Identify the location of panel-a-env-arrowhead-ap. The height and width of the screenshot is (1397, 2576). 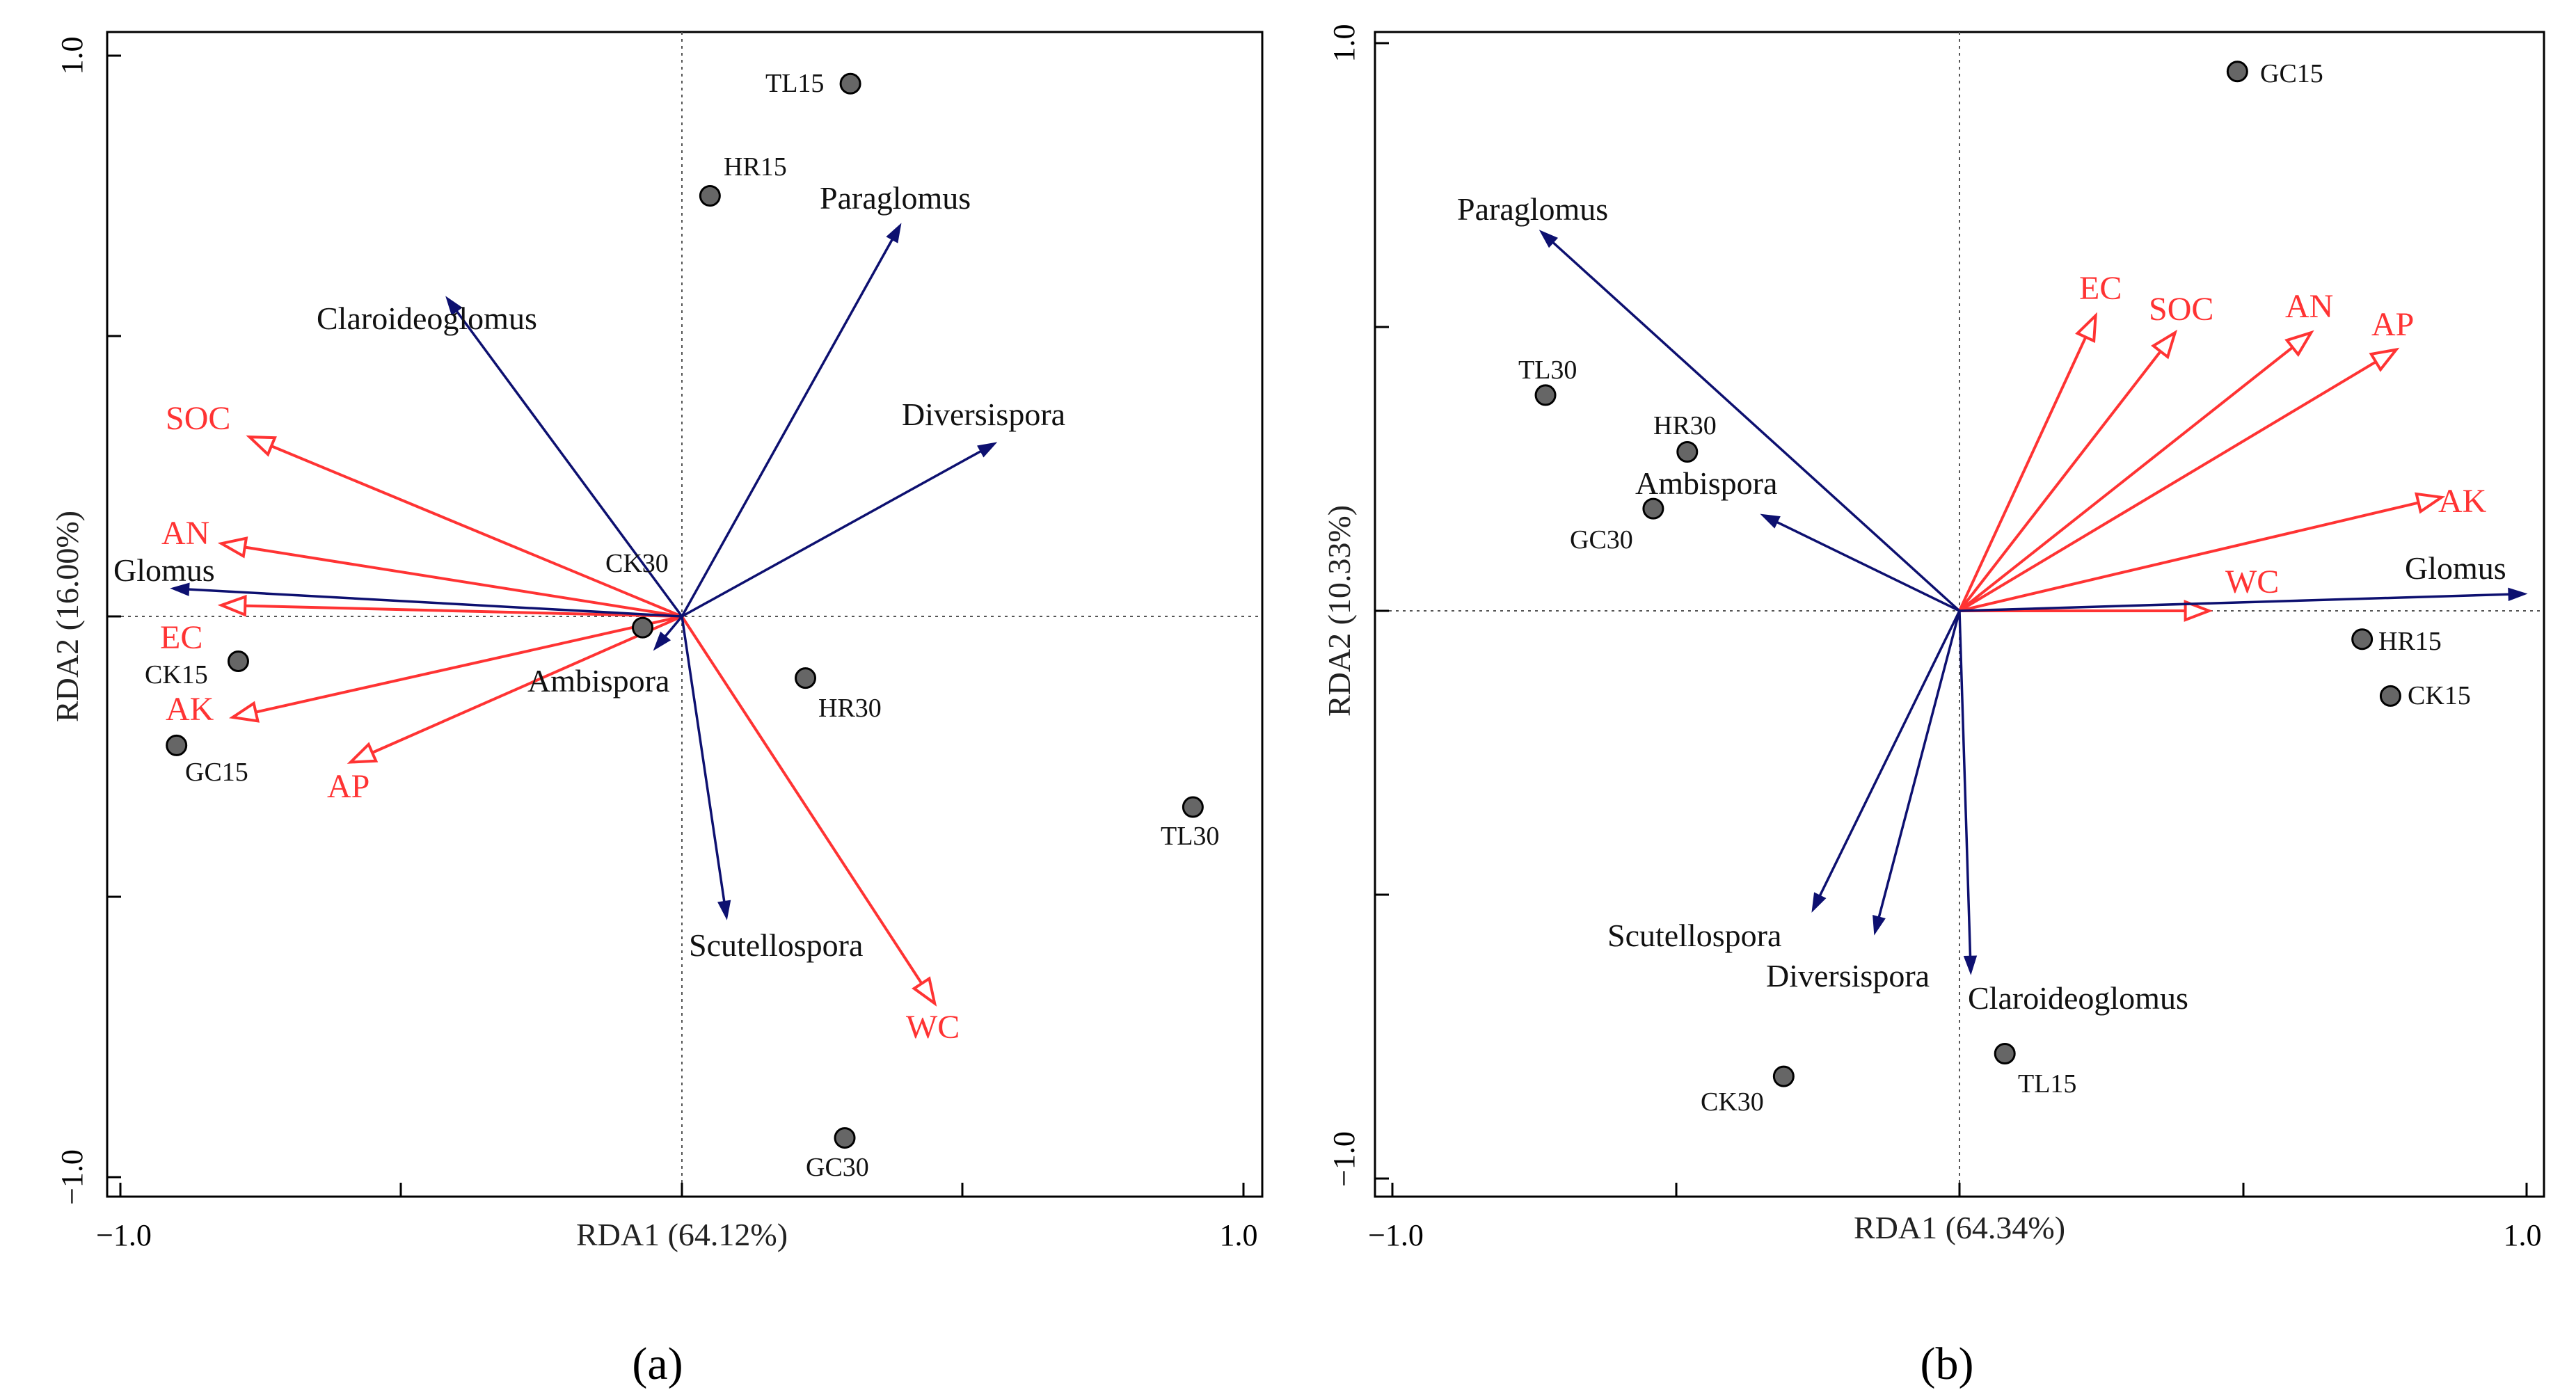
(363, 753).